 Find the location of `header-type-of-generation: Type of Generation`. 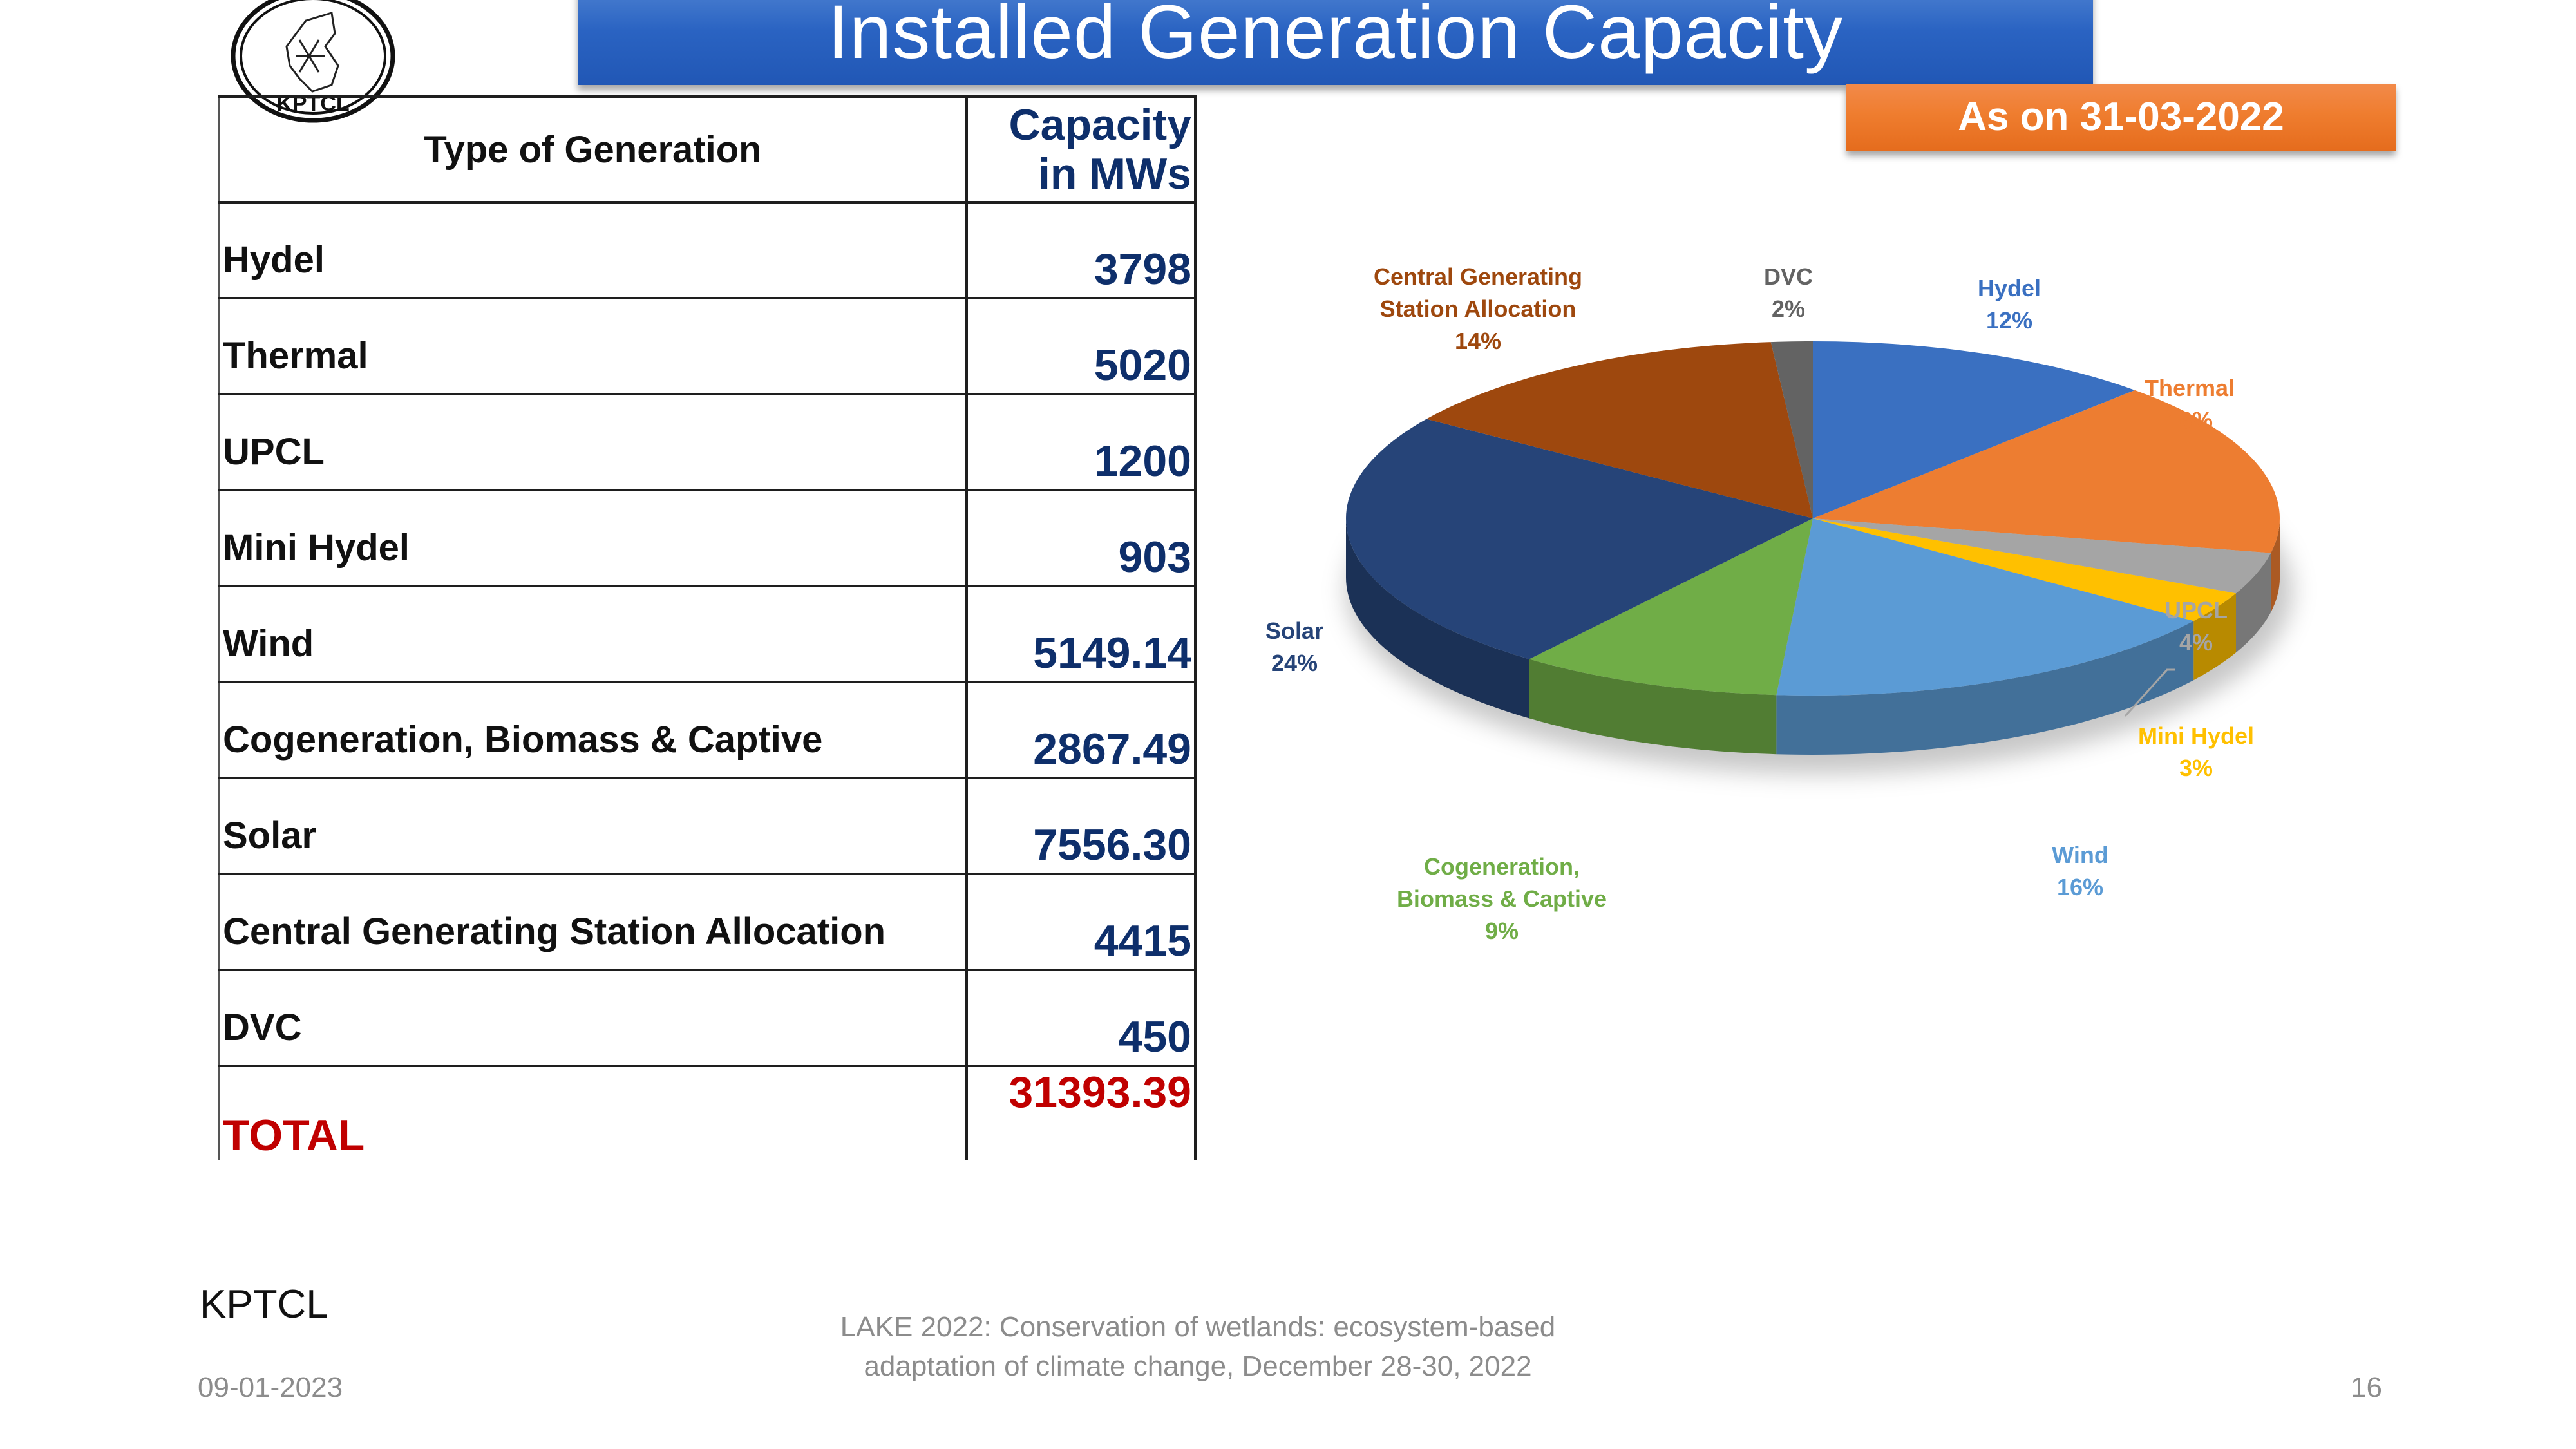

header-type-of-generation: Type of Generation is located at coordinates (593, 149).